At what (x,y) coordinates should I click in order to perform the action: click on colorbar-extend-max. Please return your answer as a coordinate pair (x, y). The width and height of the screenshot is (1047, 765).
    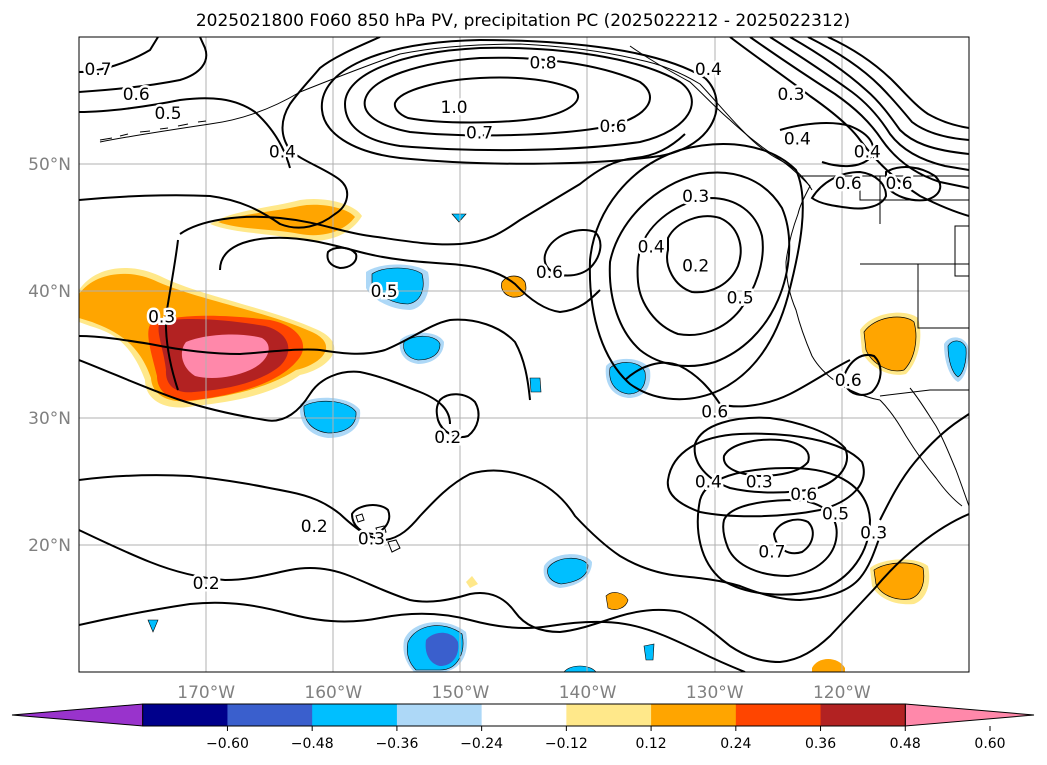
    Looking at the image, I should click on (969, 715).